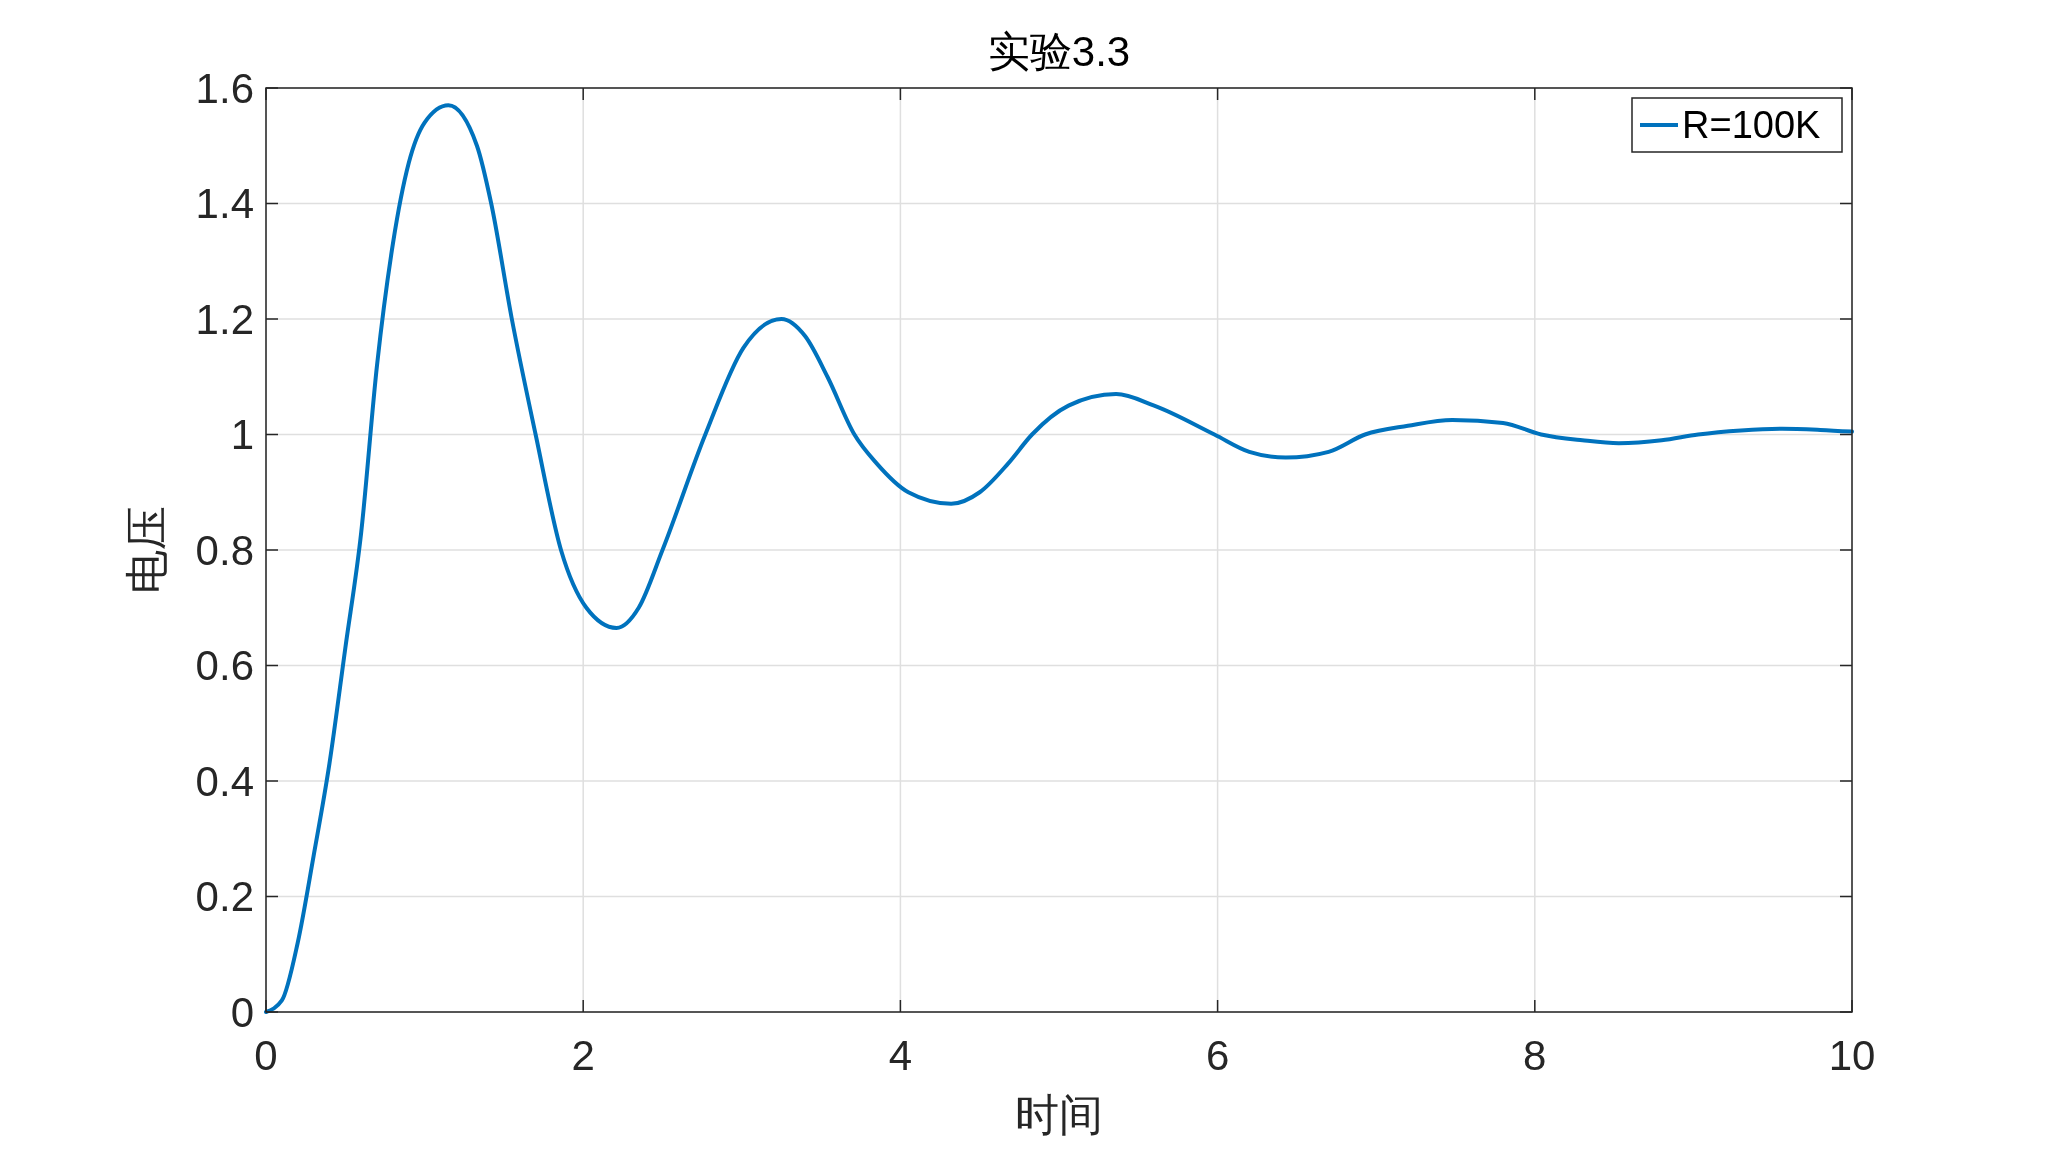 This screenshot has height=1152, width=2048. I want to click on x-tick-label: 8, so click(1535, 1055).